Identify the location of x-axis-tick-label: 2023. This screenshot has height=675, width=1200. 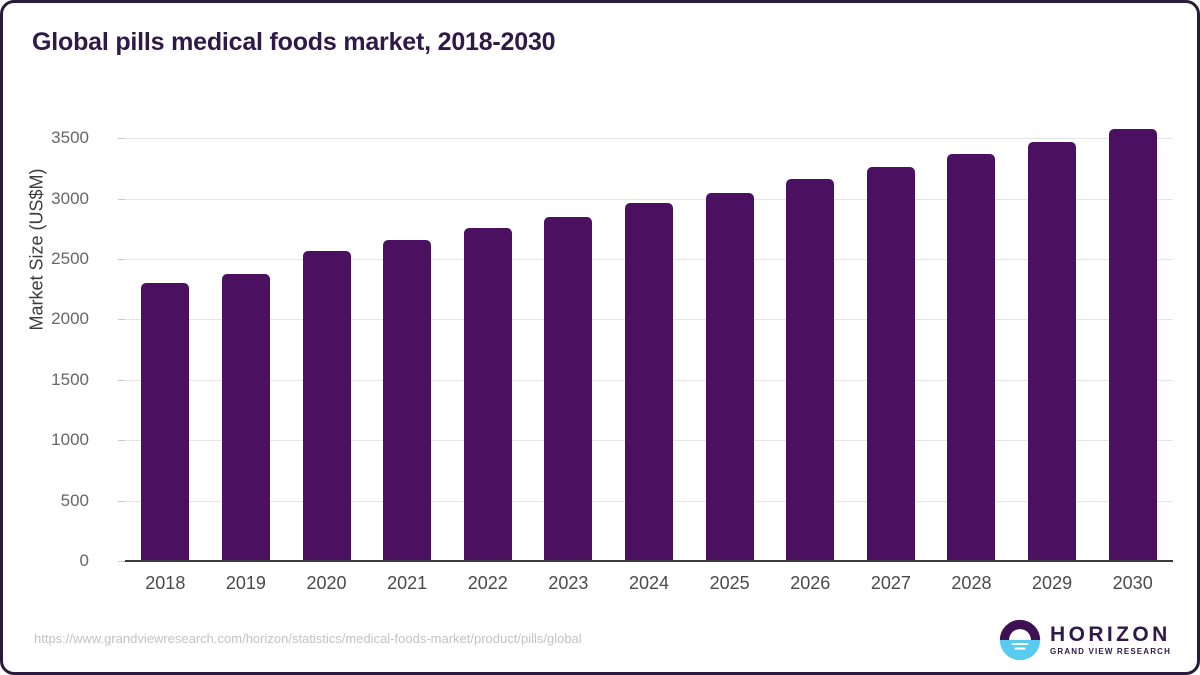
(568, 583).